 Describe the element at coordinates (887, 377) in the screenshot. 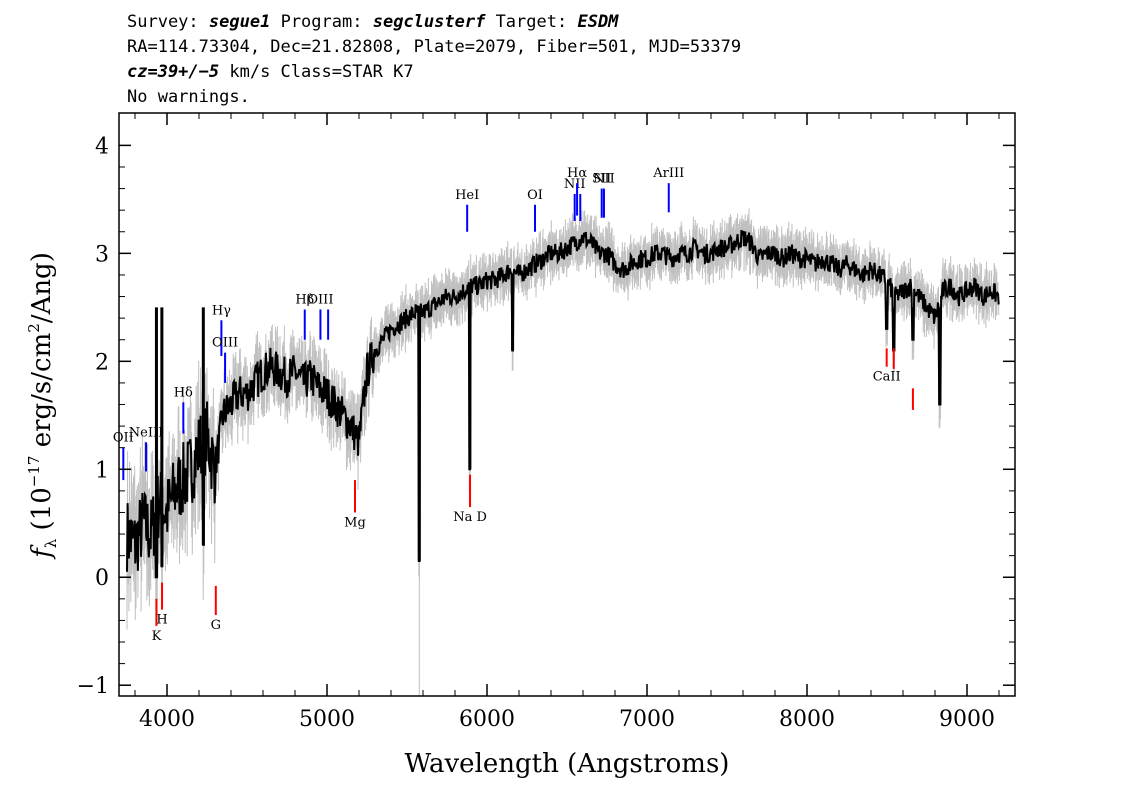

I see `absorption-line-label: CaII` at that location.